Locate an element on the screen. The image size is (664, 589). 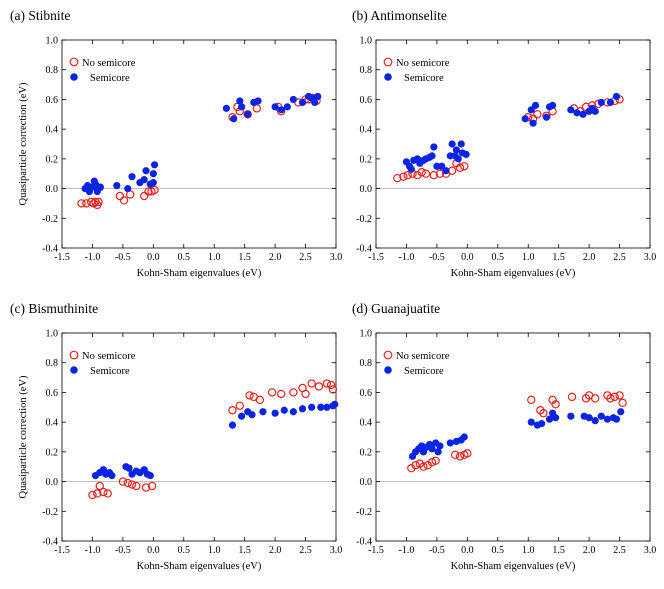
panel-title: (c) Bismuthinite is located at coordinates (54, 308).